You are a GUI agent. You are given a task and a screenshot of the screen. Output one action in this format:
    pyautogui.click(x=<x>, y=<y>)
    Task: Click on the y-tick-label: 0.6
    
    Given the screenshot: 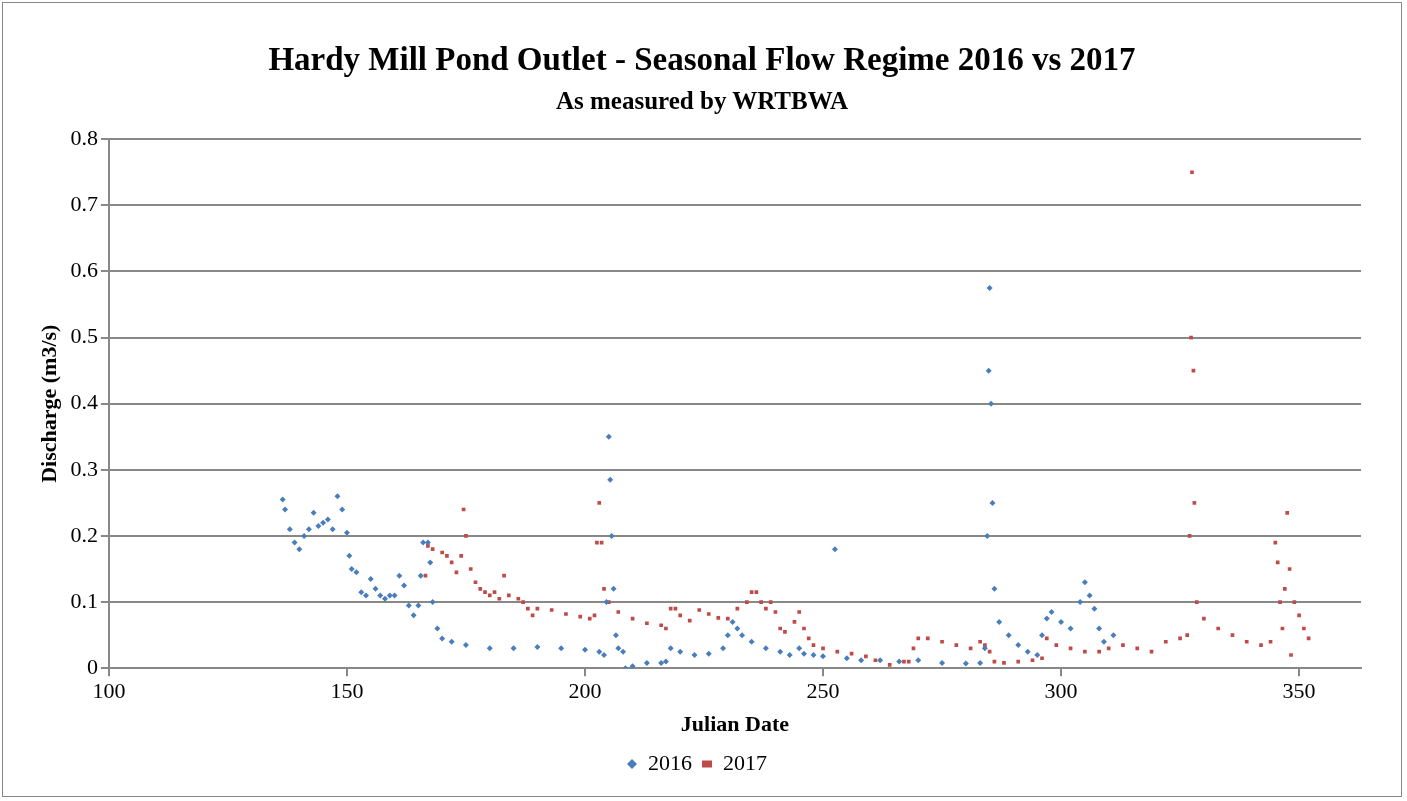 What is the action you would take?
    pyautogui.click(x=84, y=270)
    